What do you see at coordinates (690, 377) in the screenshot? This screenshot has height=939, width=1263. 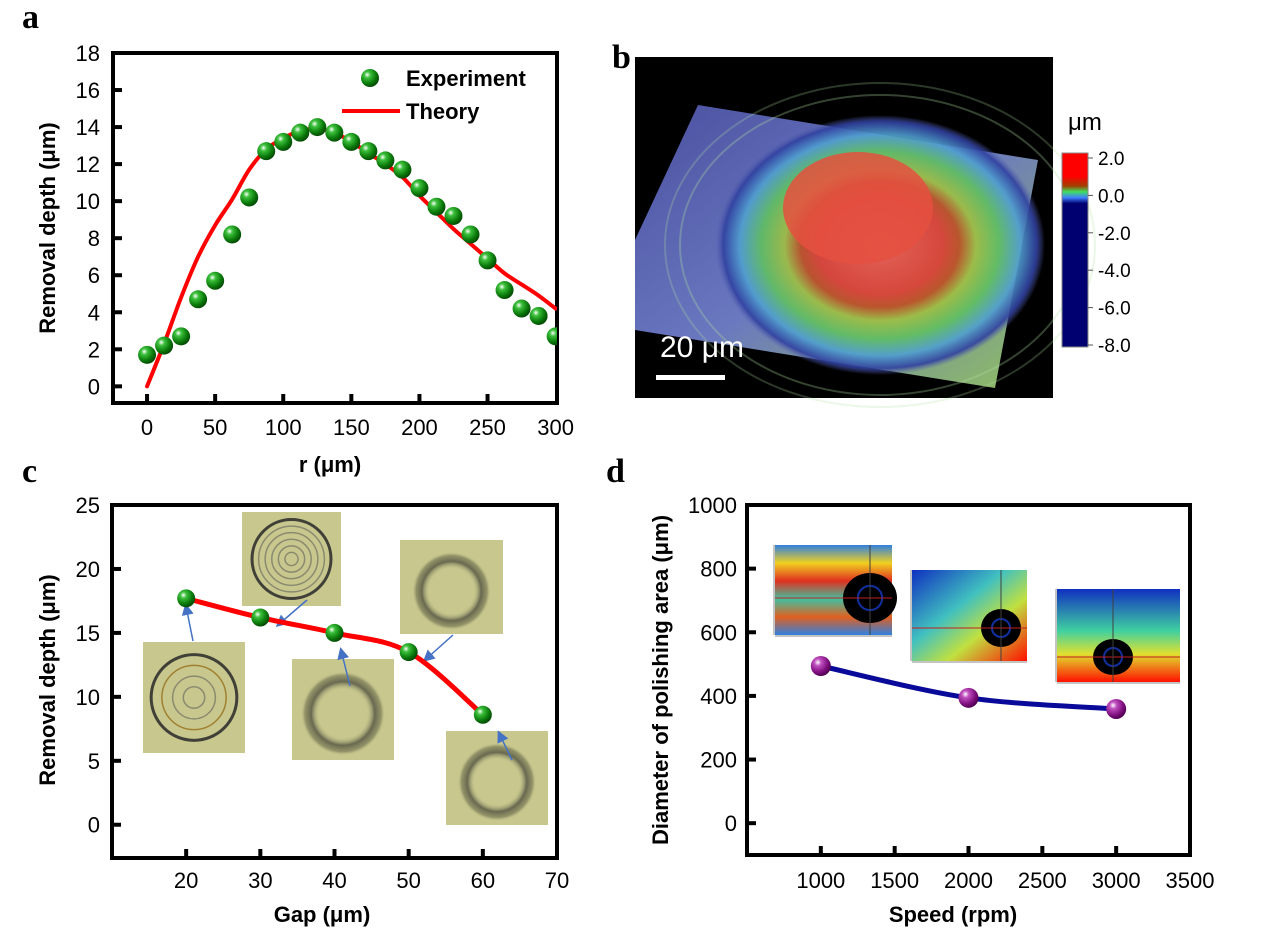 I see `scale-bar` at bounding box center [690, 377].